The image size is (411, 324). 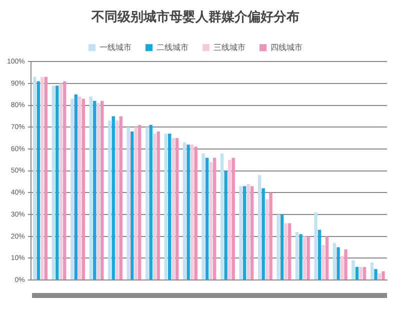 What do you see at coordinates (286, 47) in the screenshot?
I see `legend-label: 四线城市` at bounding box center [286, 47].